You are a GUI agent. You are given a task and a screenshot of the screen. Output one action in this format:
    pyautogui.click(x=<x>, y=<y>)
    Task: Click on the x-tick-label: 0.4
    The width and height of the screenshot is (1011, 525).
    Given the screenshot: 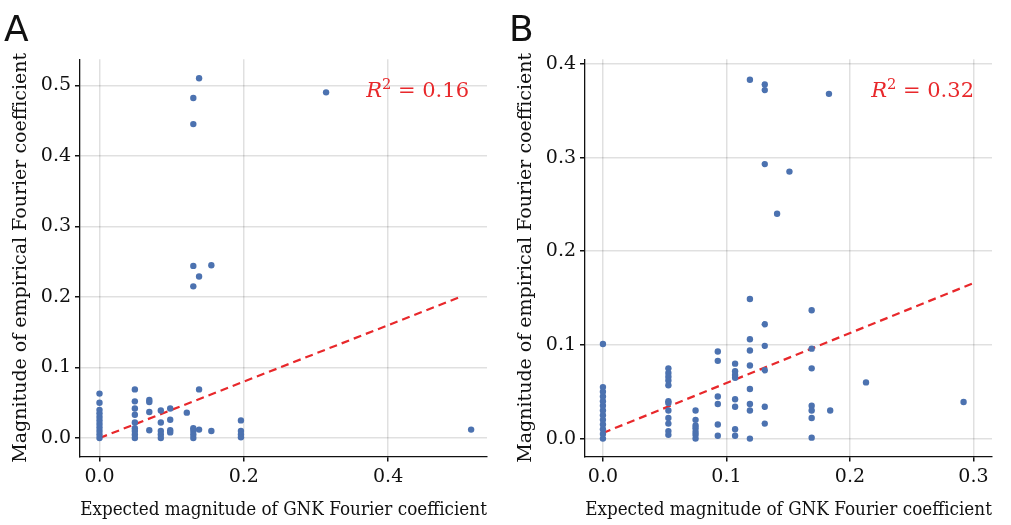 What is the action you would take?
    pyautogui.click(x=388, y=474)
    